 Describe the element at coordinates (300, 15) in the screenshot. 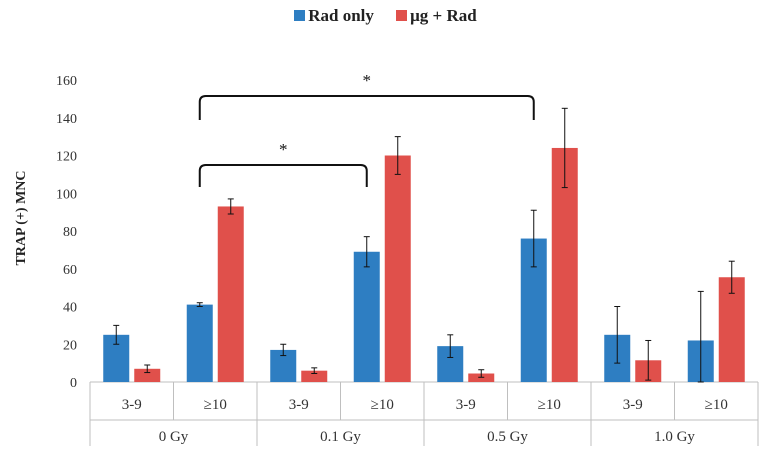

I see `legend-swatch-rad-only` at that location.